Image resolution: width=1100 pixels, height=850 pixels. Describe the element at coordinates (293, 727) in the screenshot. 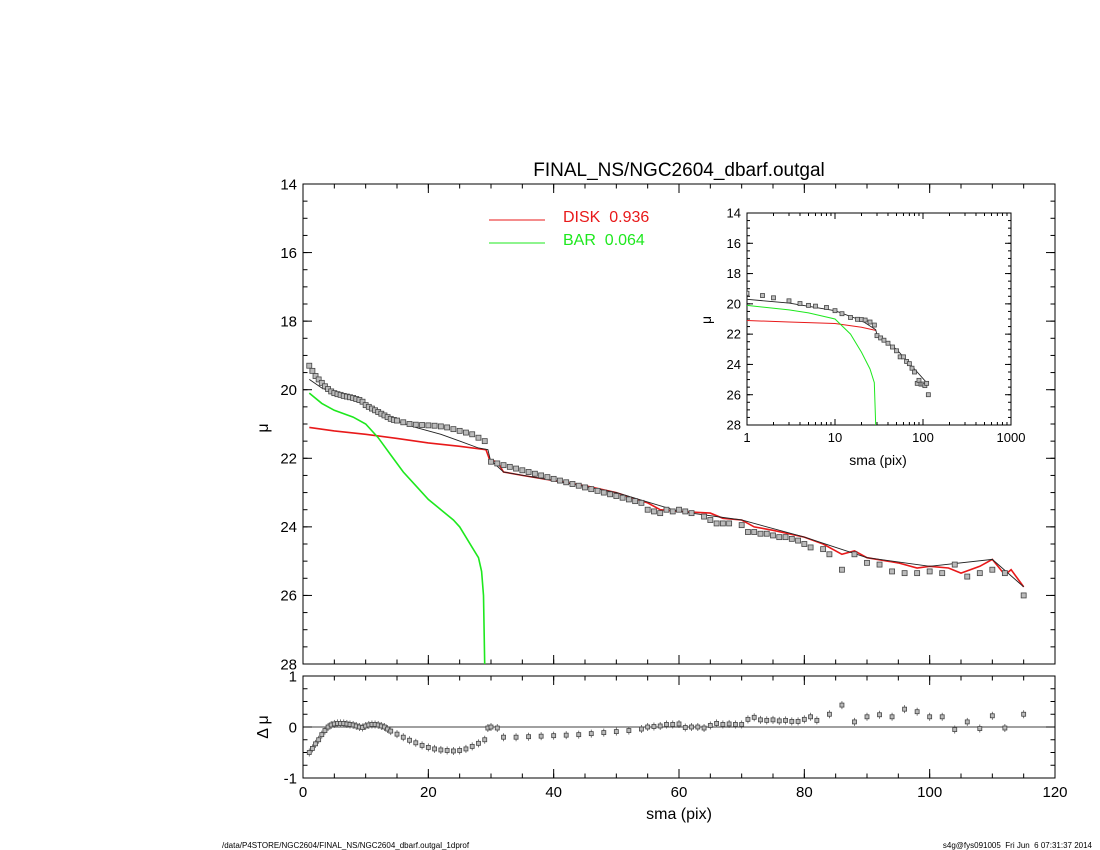

I see `y-tick-label: 0` at that location.